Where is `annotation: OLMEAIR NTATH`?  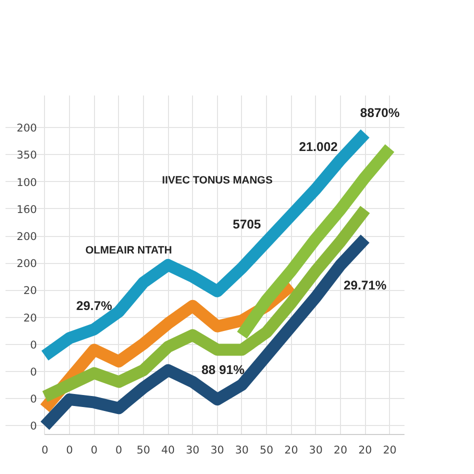 annotation: OLMEAIR NTATH is located at coordinates (128, 250).